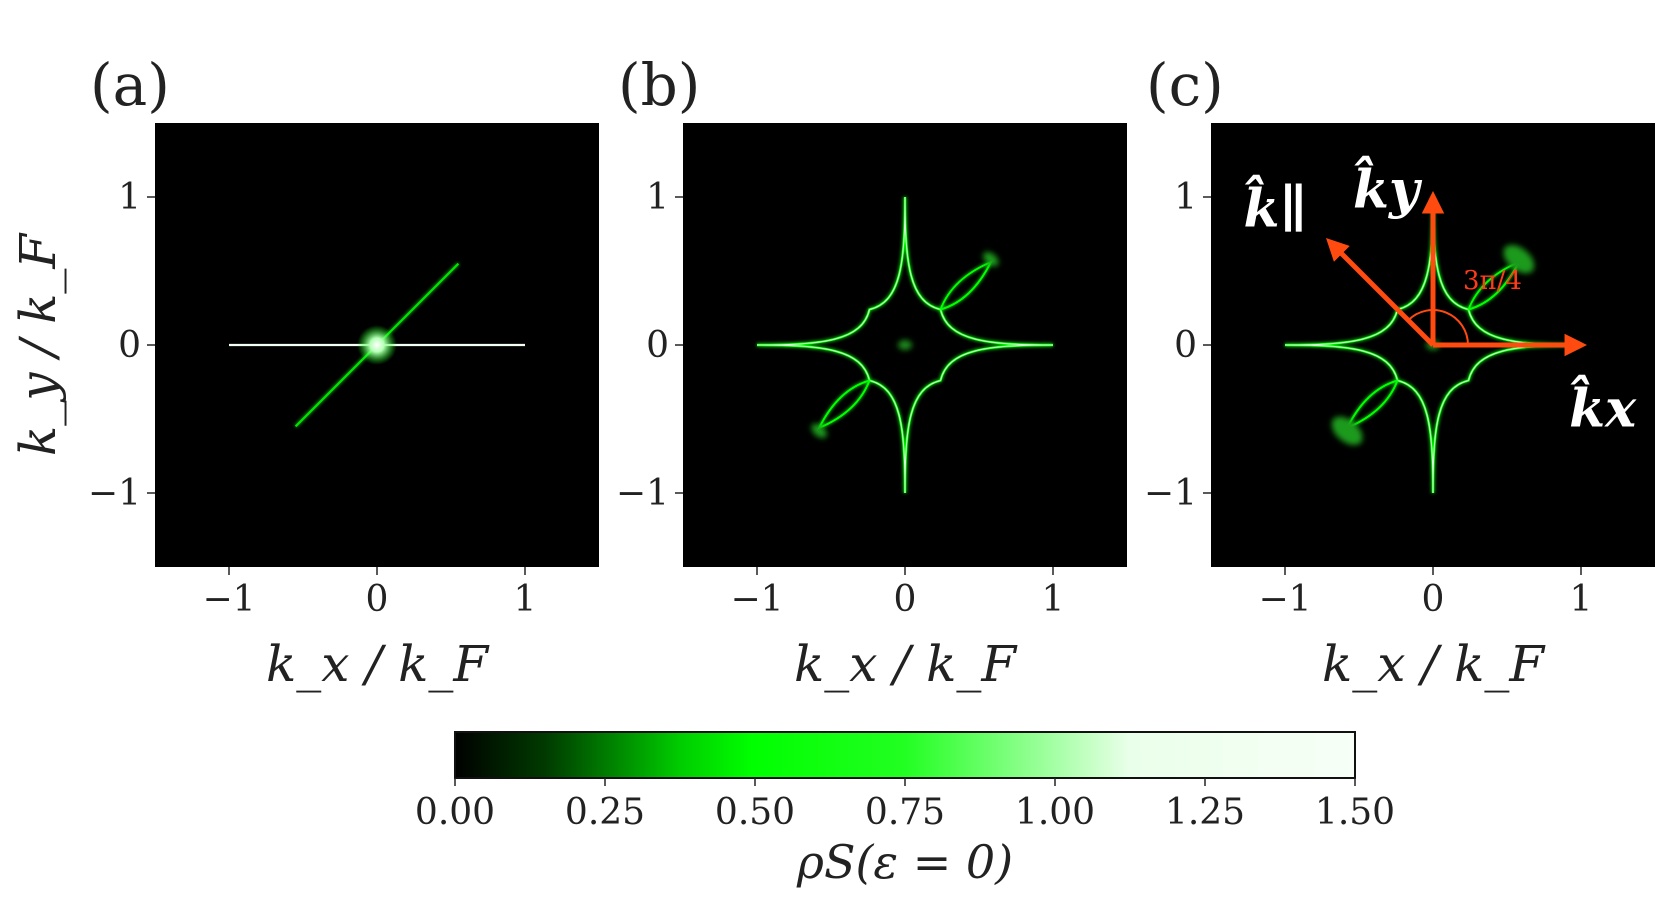  I want to click on colorbar-gradient, so click(905, 755).